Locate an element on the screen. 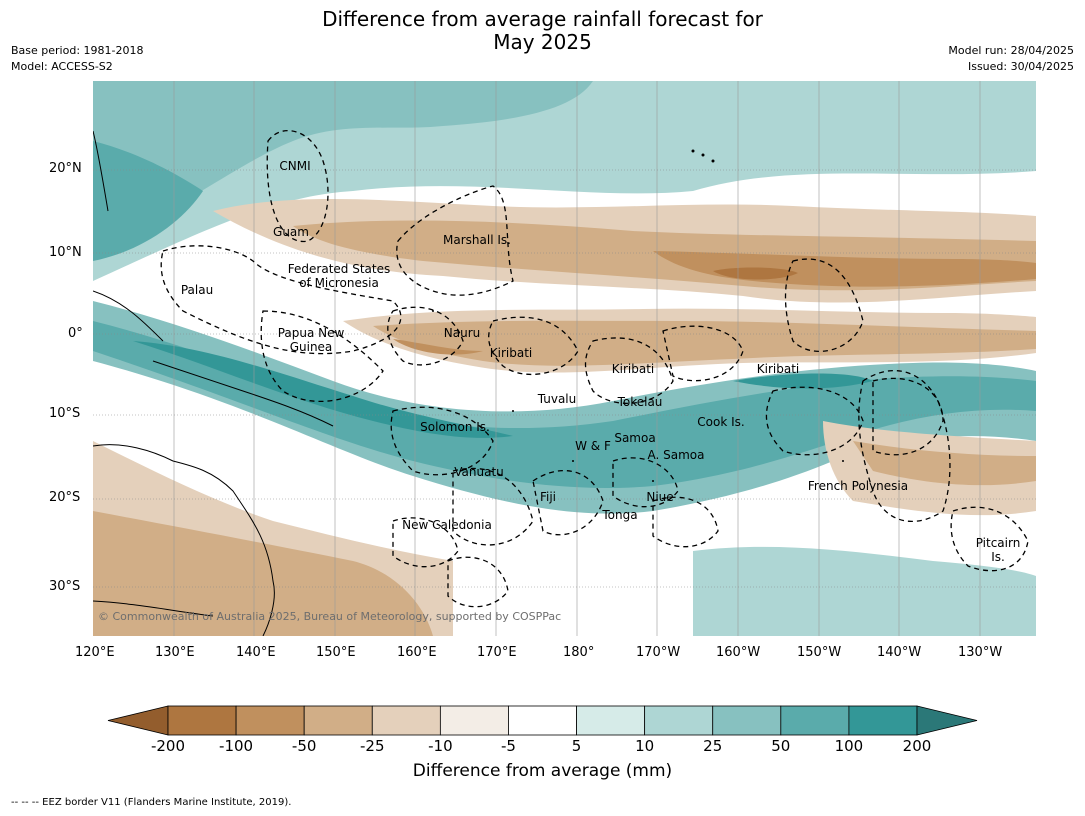 This screenshot has width=1085, height=816. colorbar-tick-label: -25 is located at coordinates (372, 746).